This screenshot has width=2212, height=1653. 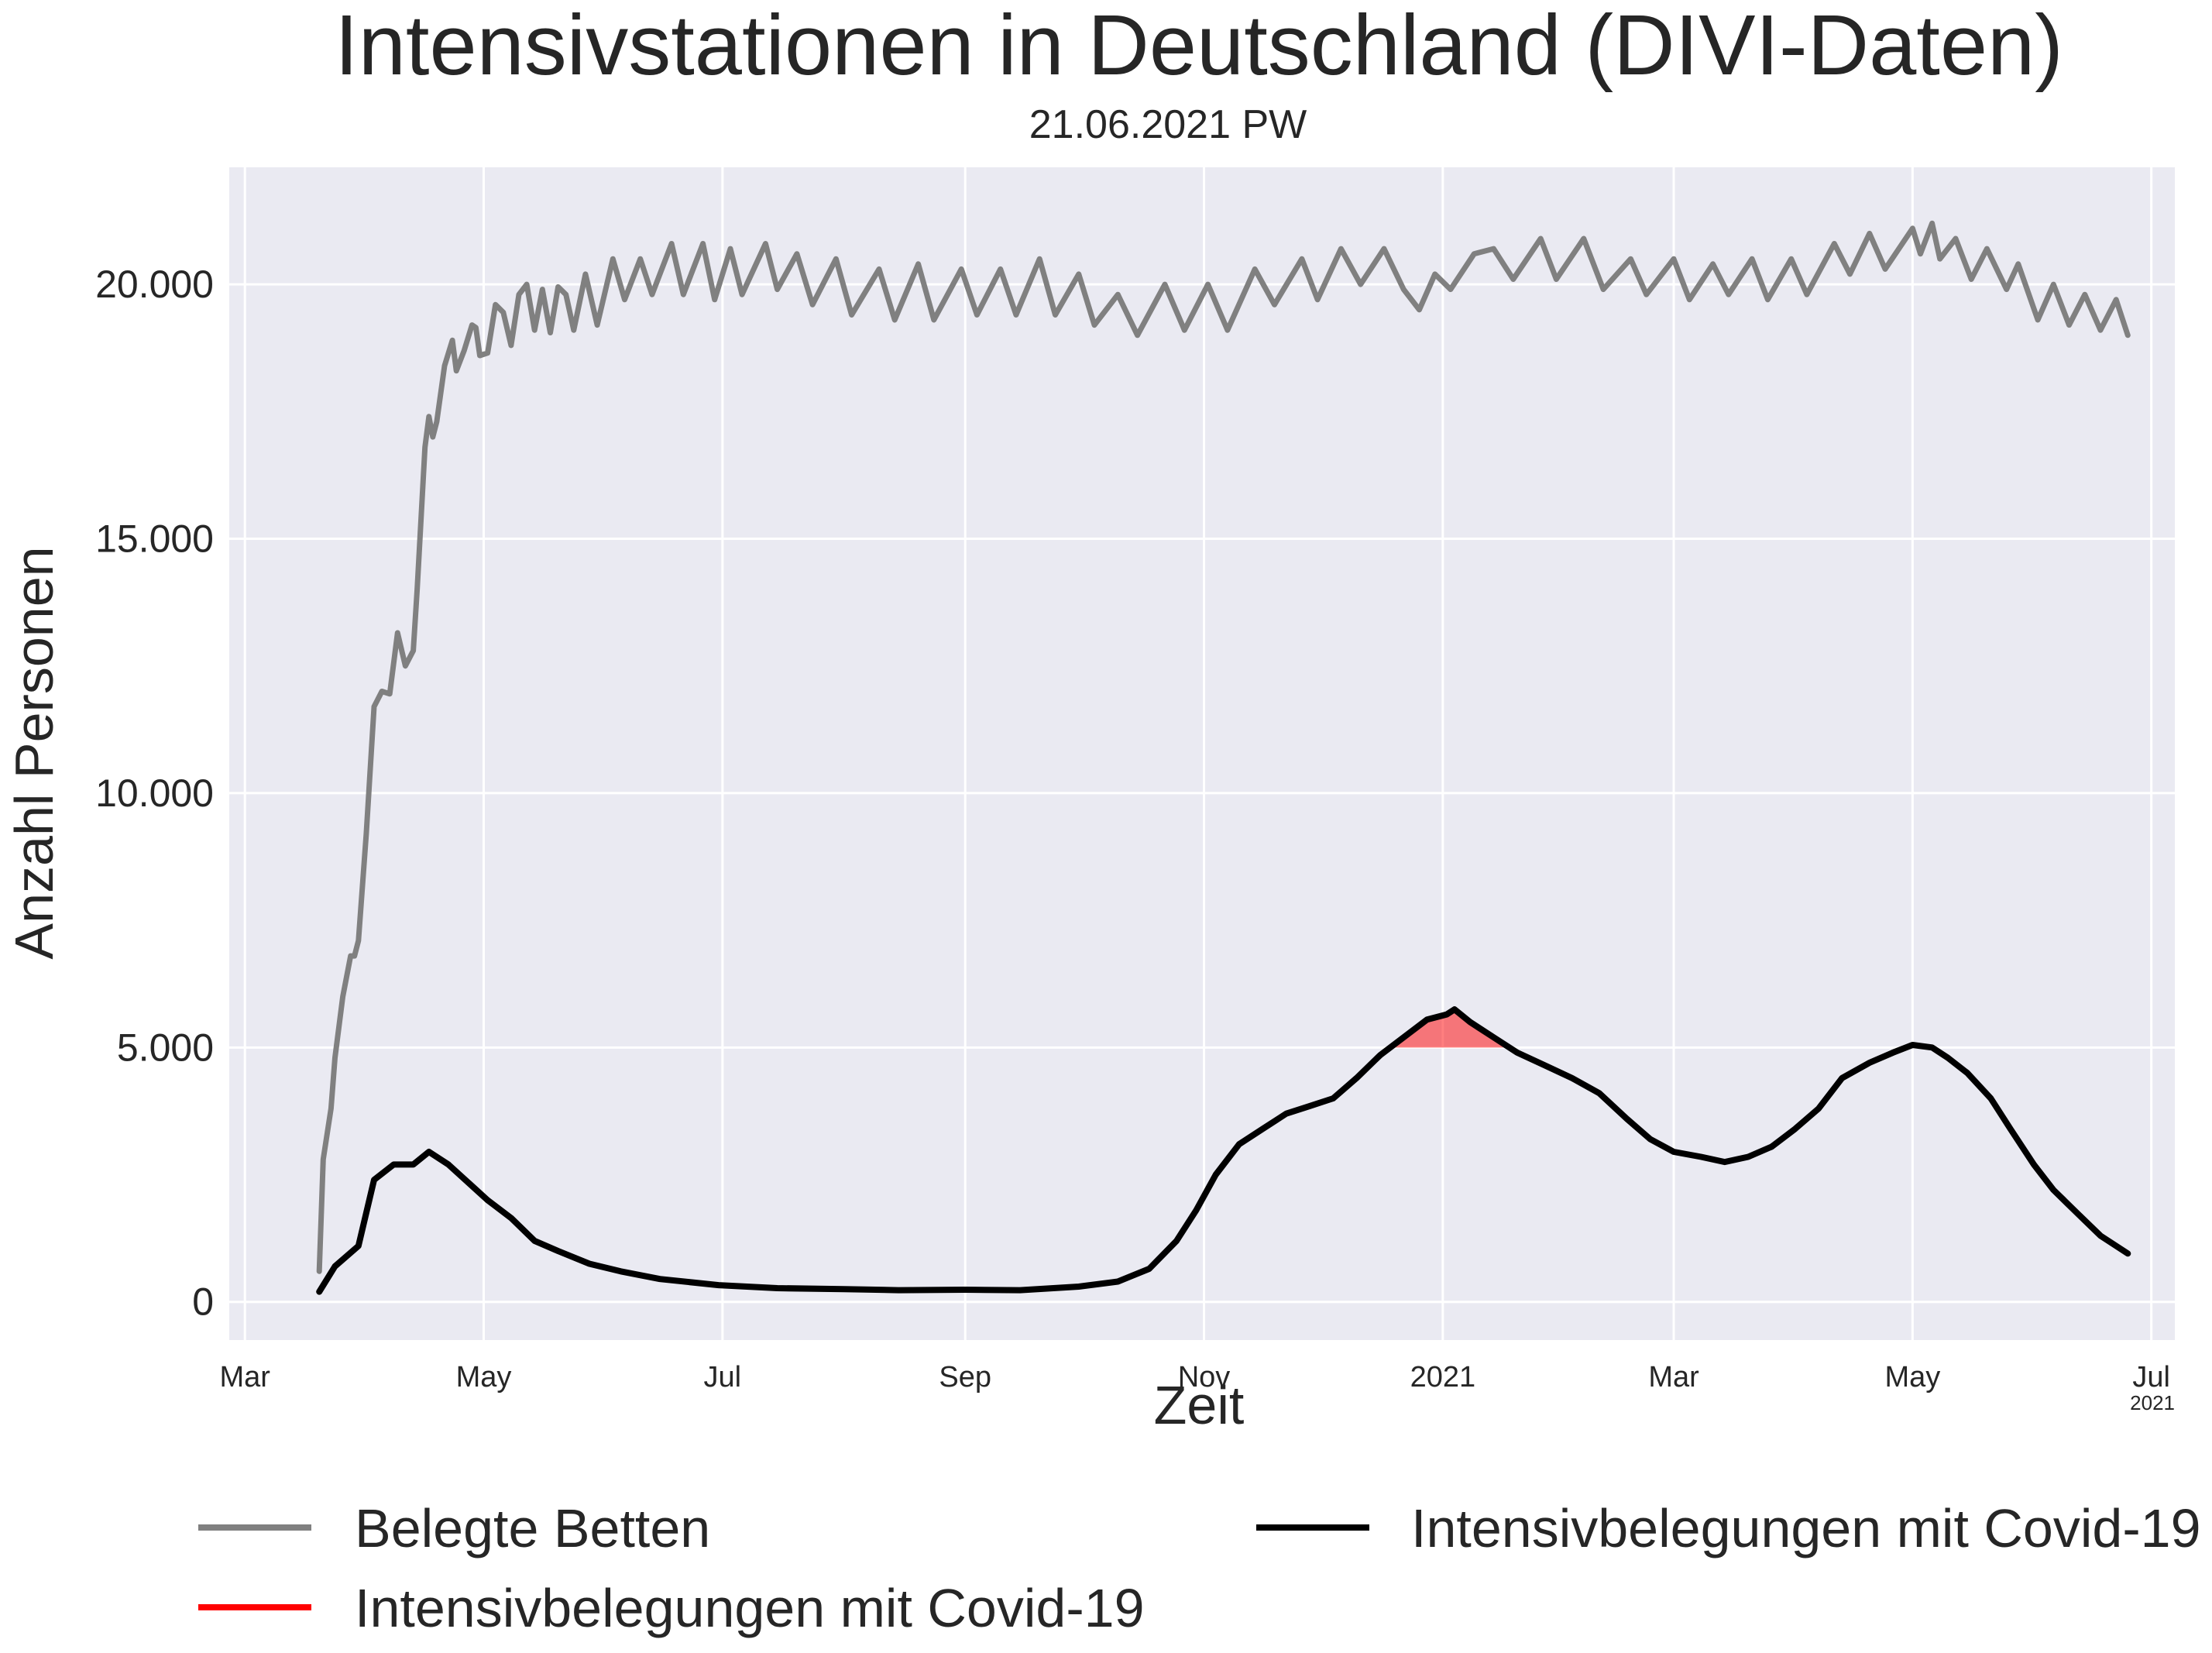 I want to click on x-tick-label: Sep, so click(x=965, y=1377).